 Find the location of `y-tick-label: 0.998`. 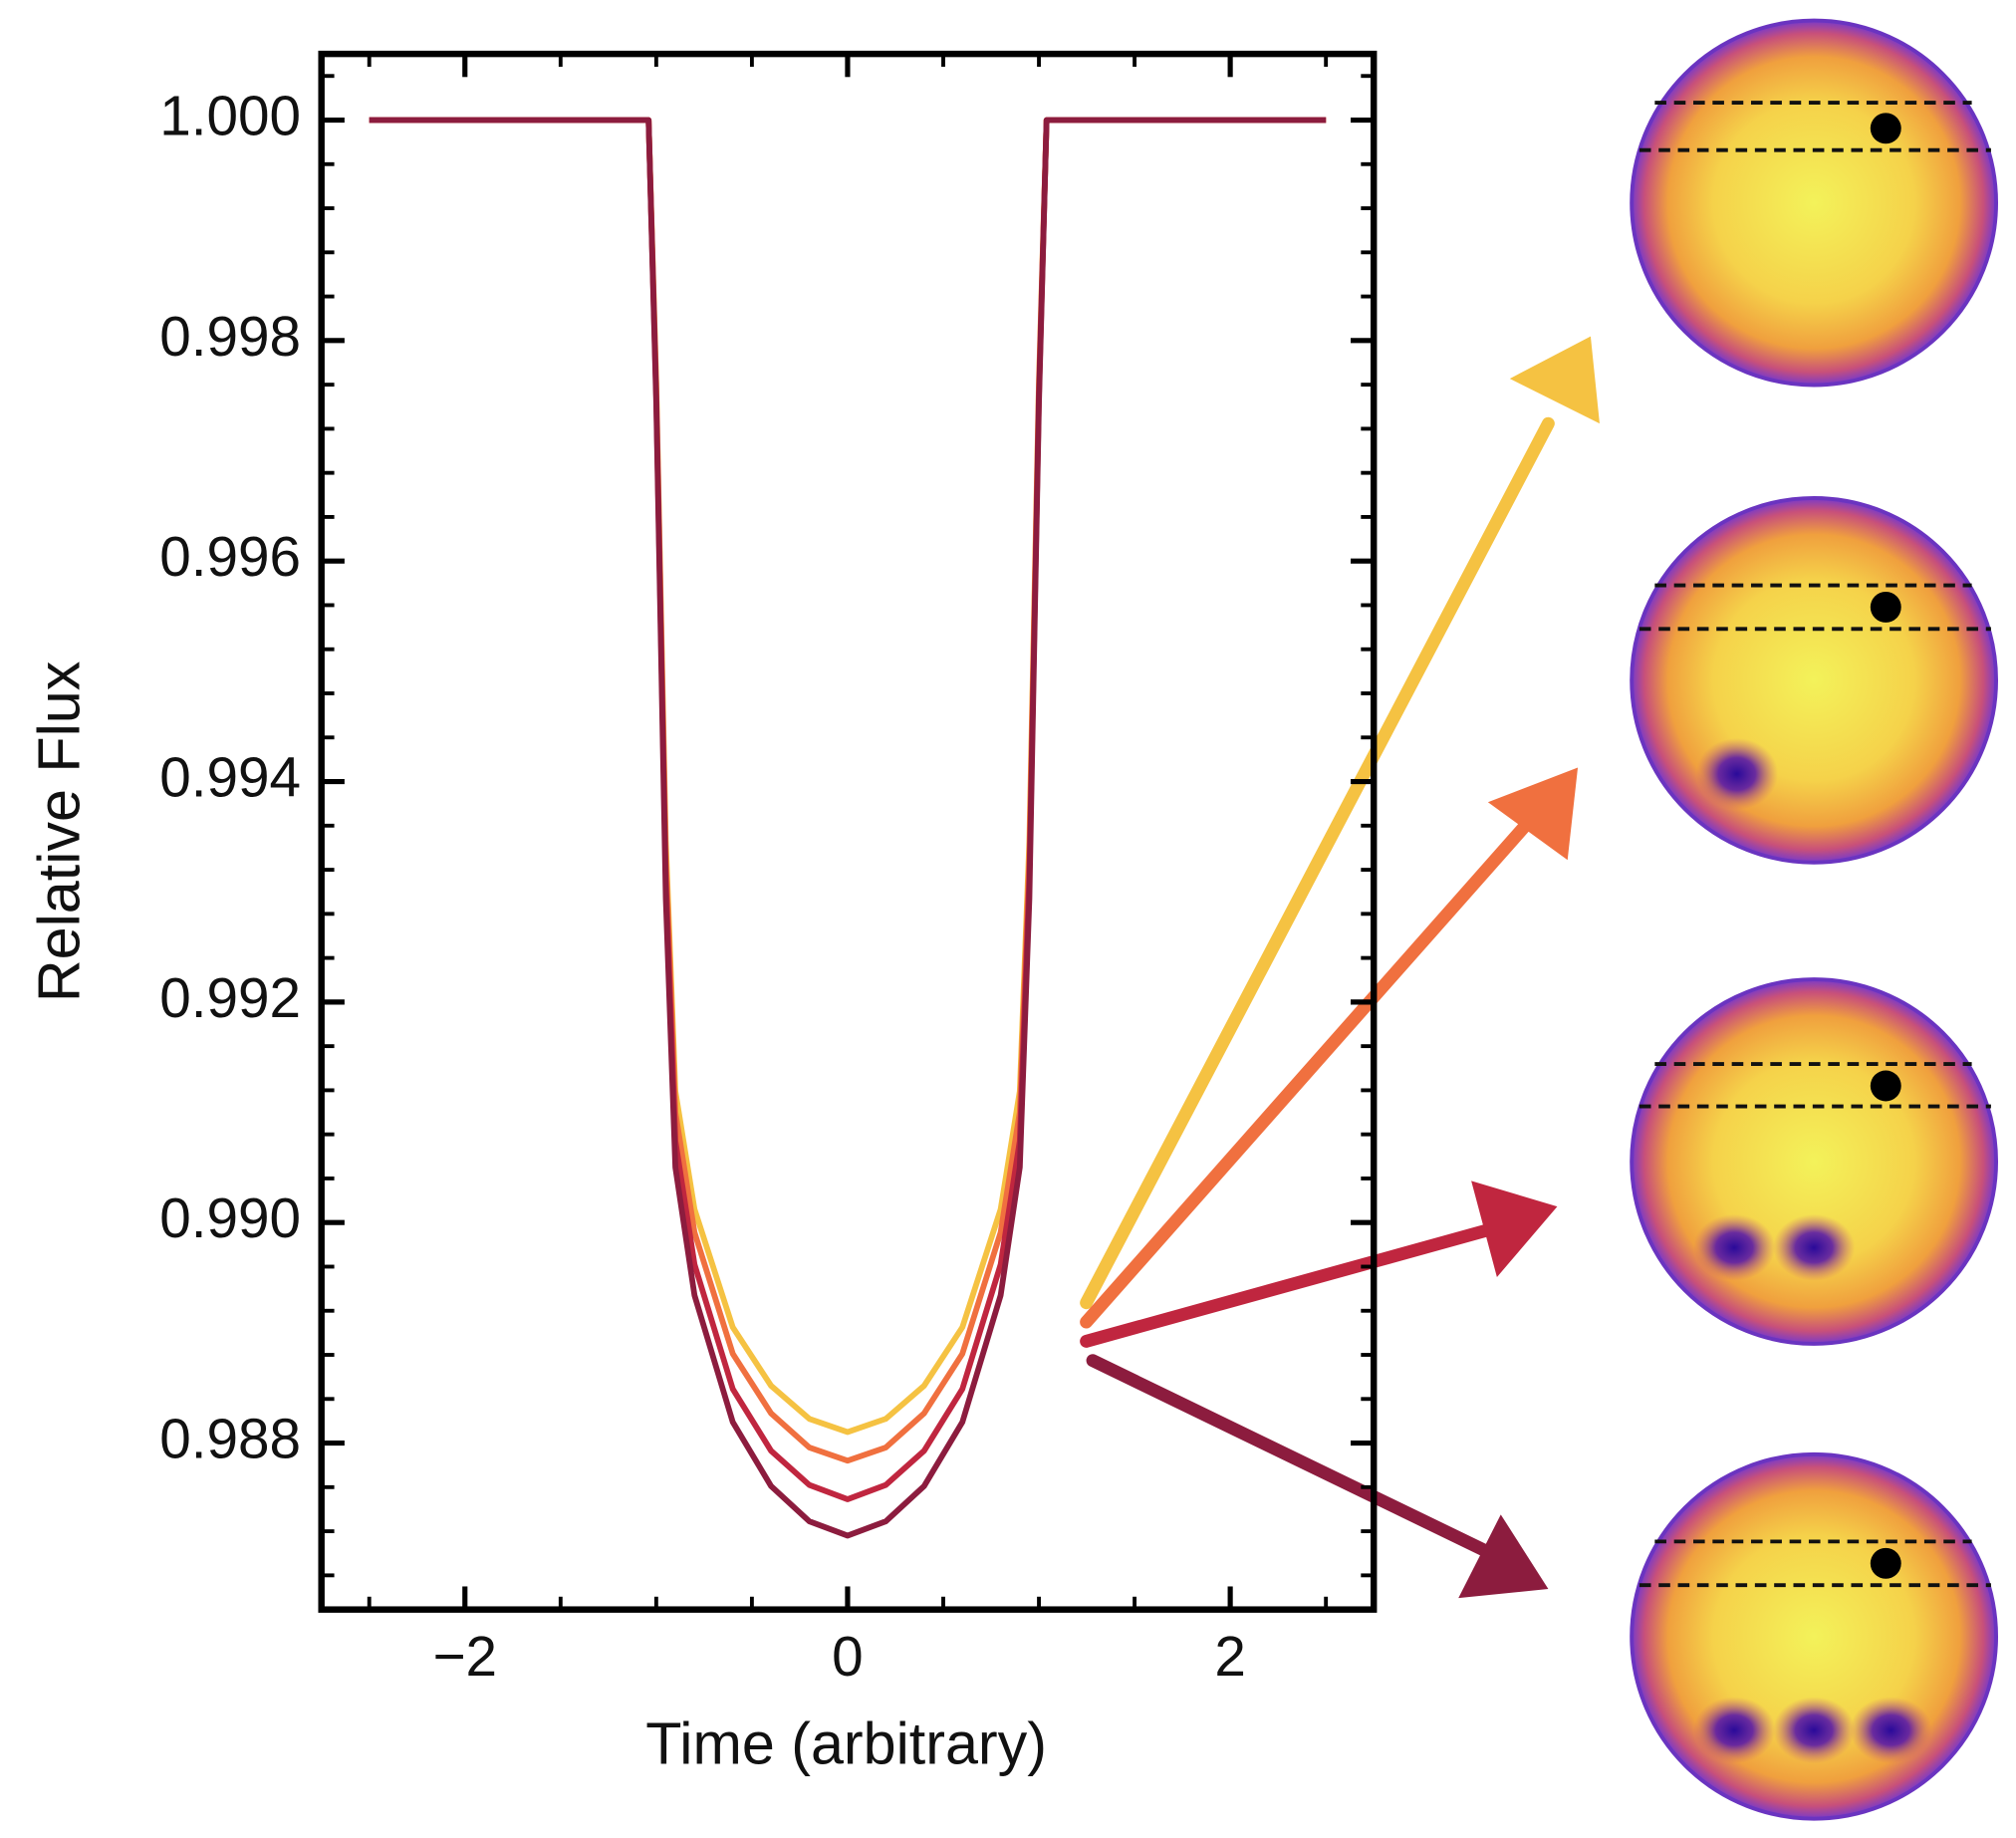

y-tick-label: 0.998 is located at coordinates (230, 337).